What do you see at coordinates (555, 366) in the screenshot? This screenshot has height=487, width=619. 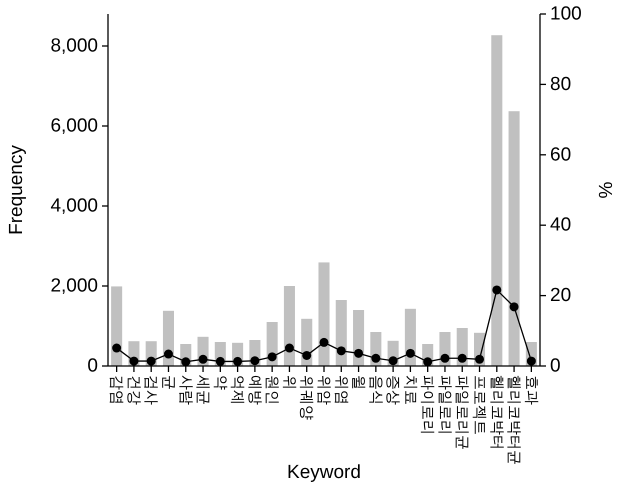 I see `y2-tick-label: 0` at bounding box center [555, 366].